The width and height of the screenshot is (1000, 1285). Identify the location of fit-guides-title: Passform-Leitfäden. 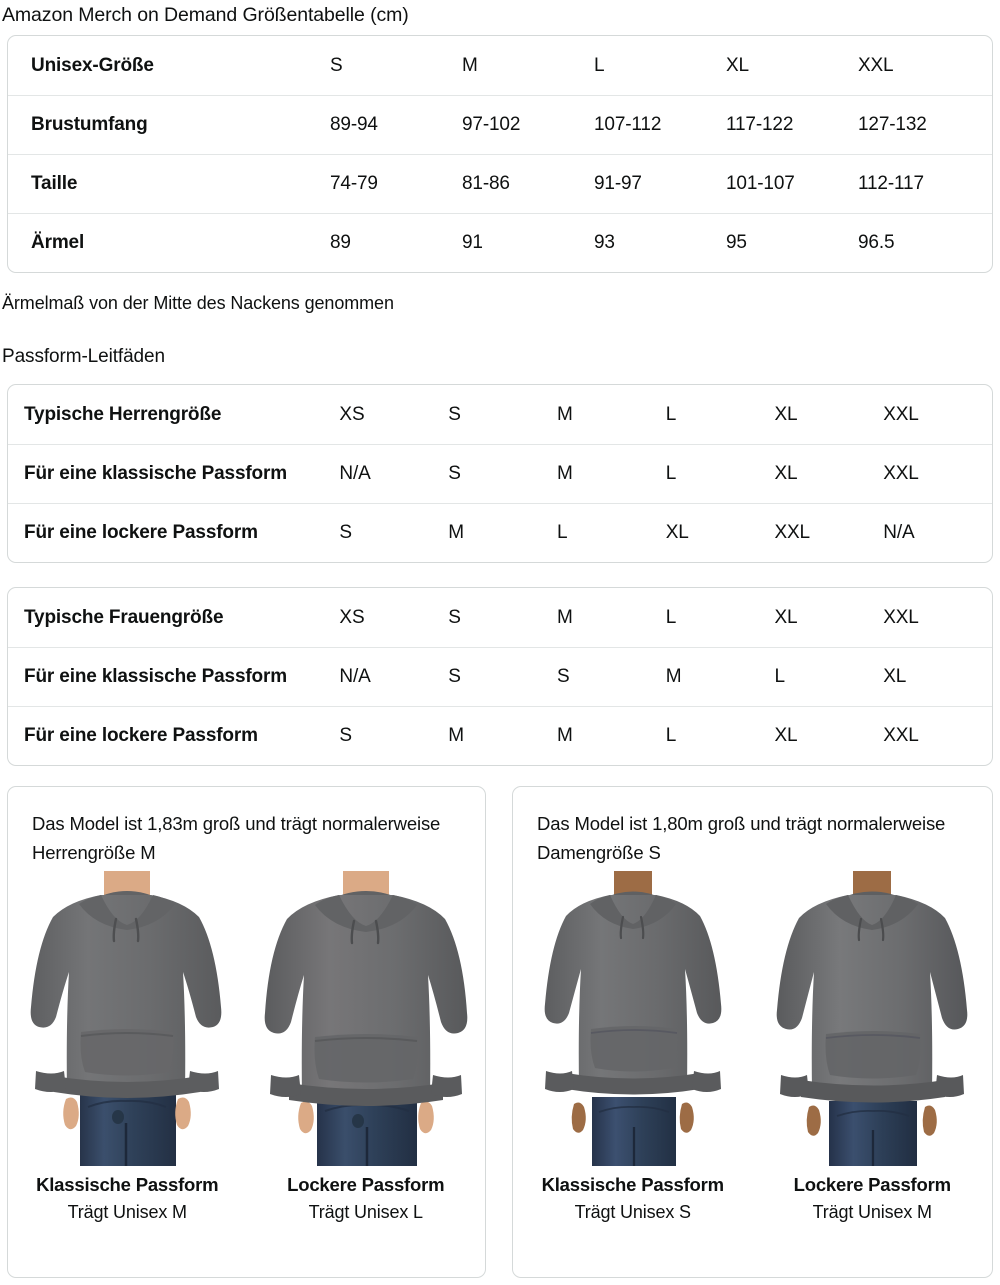
(83, 356).